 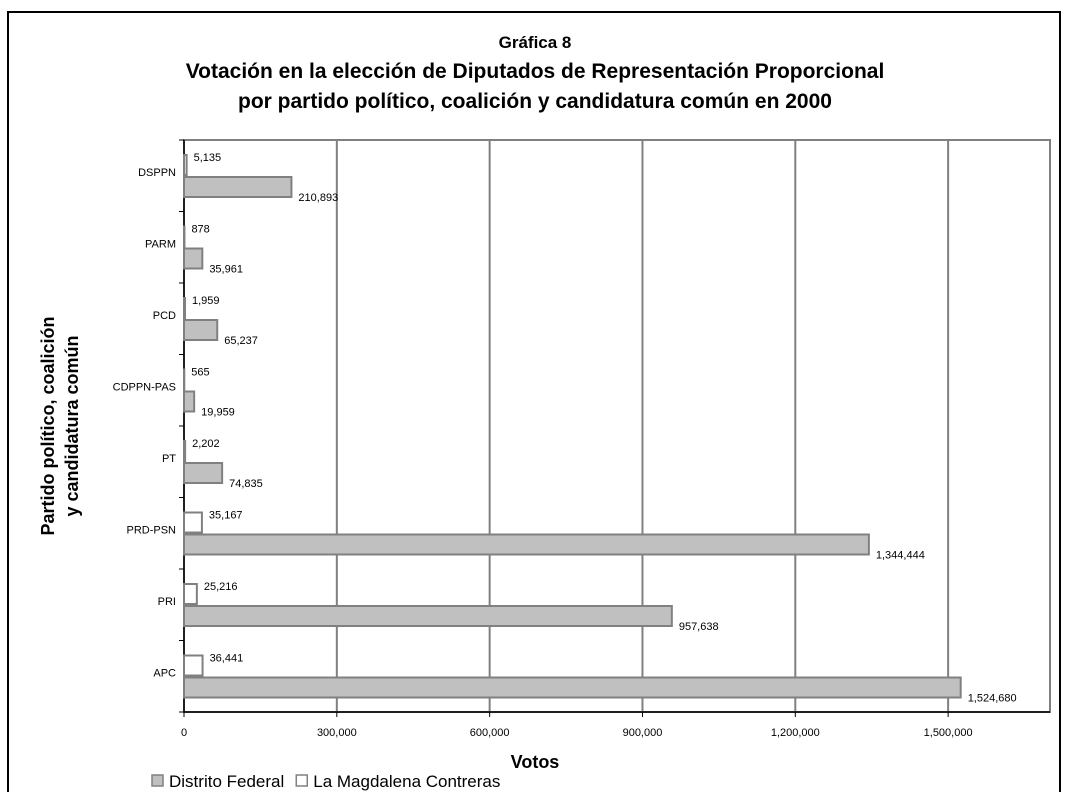 I want to click on data-label: 35,167, so click(x=226, y=516).